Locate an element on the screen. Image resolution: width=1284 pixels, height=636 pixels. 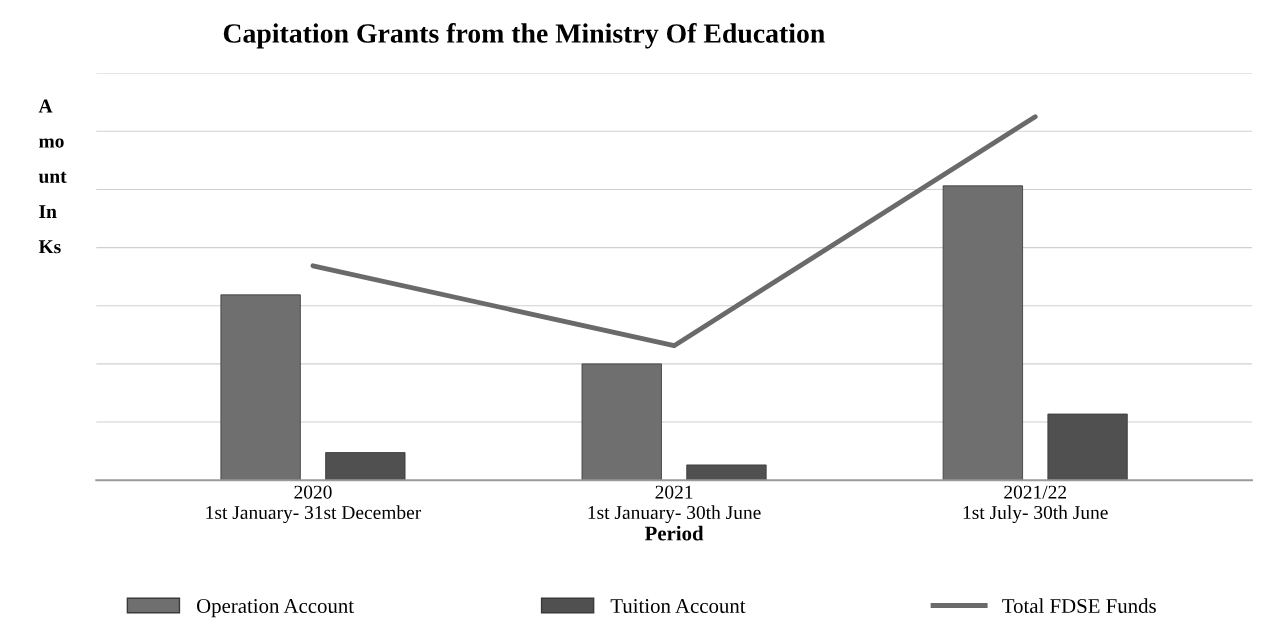
legend-label: Operation Account is located at coordinates (275, 608).